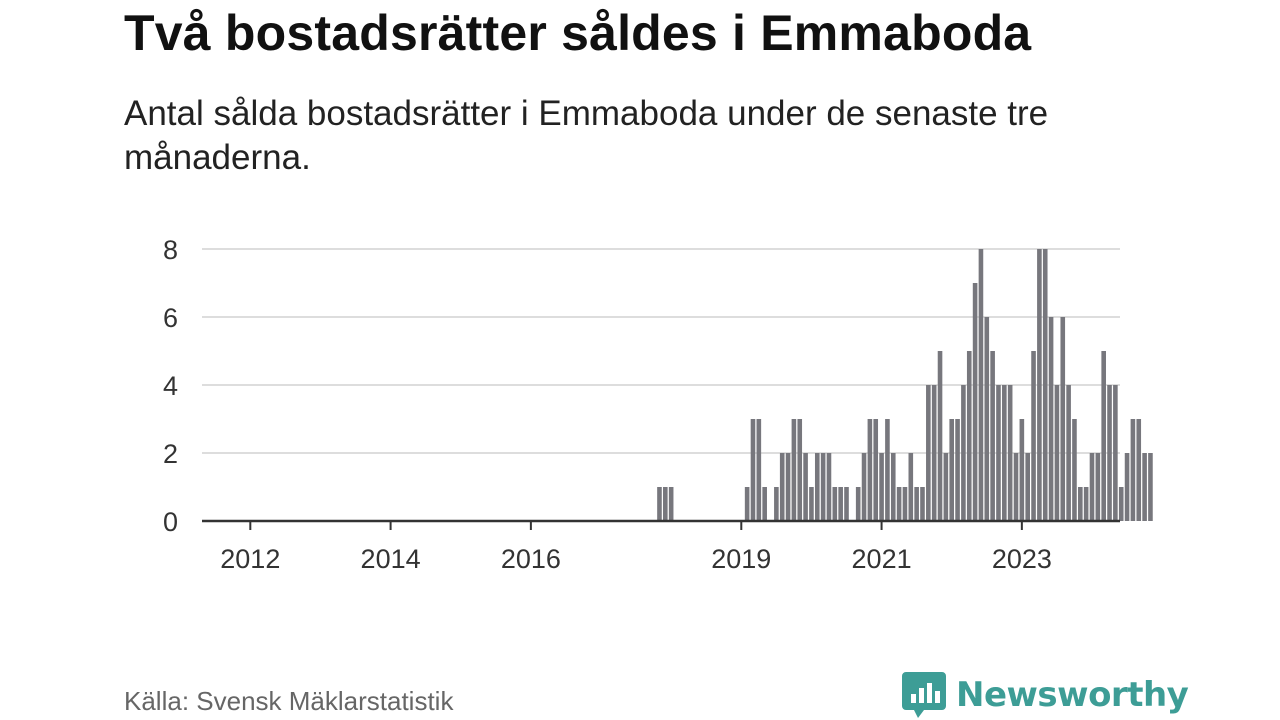 The image size is (1280, 720). What do you see at coordinates (905, 385) in the screenshot?
I see `bars` at bounding box center [905, 385].